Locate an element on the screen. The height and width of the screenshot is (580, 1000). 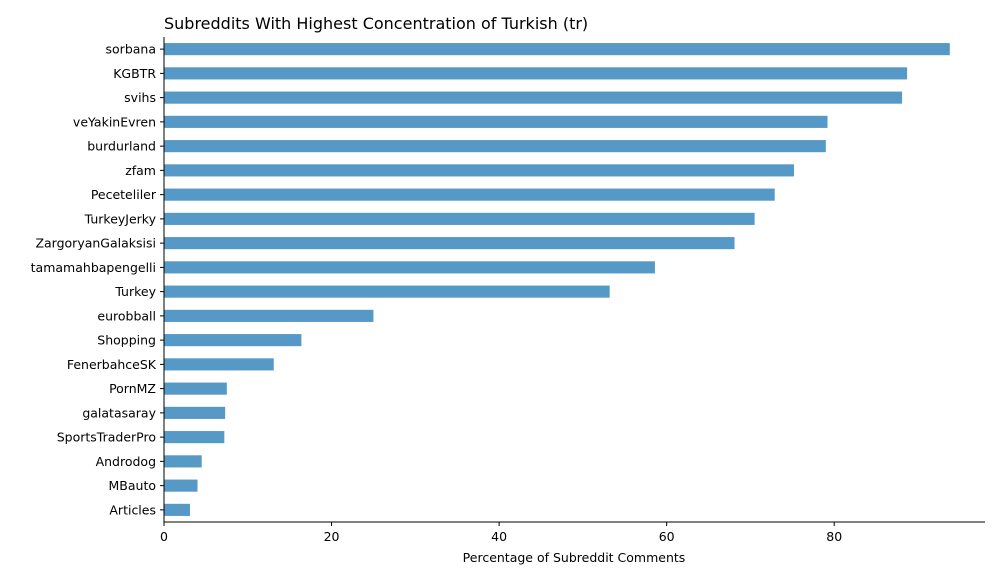
y-tick-label-MBauto: MBauto is located at coordinates (133, 485).